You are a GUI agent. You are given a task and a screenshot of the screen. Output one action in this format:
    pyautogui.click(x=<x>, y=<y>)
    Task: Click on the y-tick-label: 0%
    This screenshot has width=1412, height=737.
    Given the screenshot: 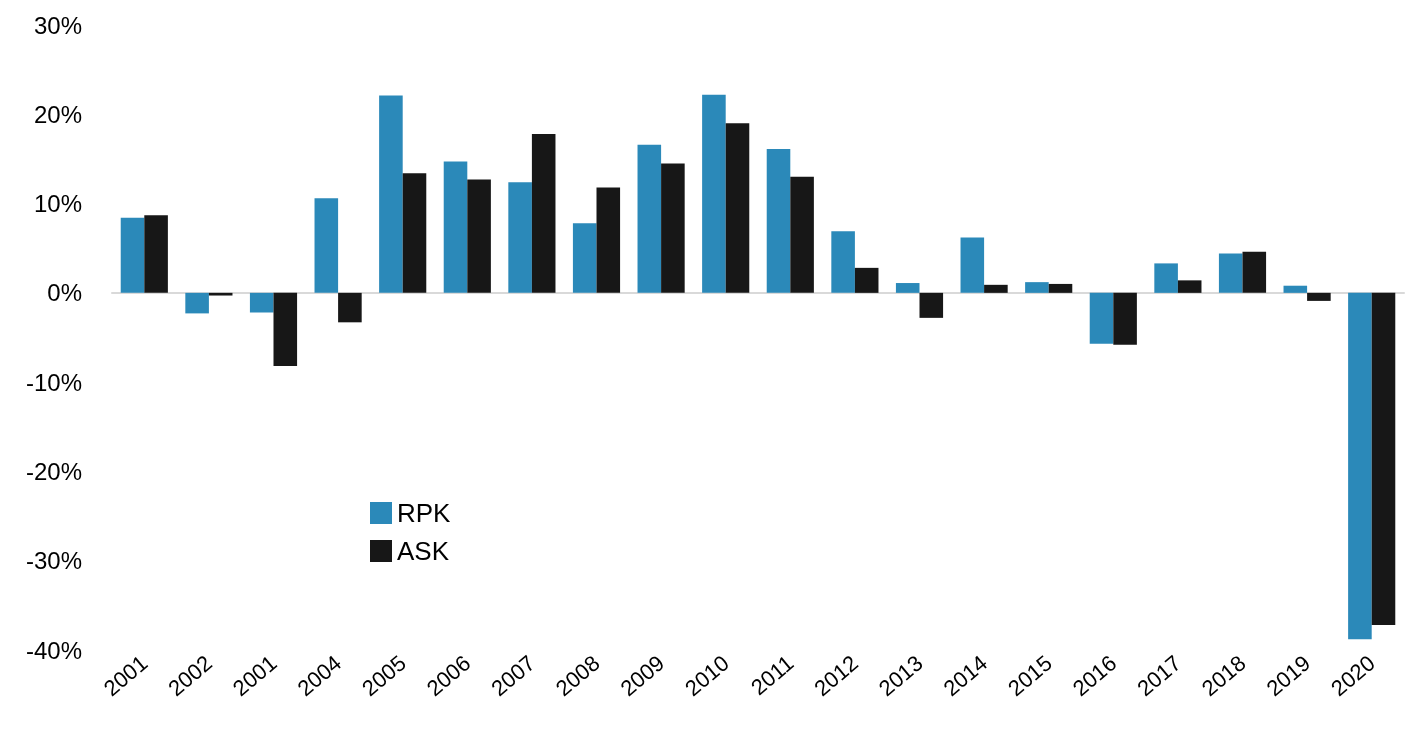 What is the action you would take?
    pyautogui.click(x=64, y=293)
    